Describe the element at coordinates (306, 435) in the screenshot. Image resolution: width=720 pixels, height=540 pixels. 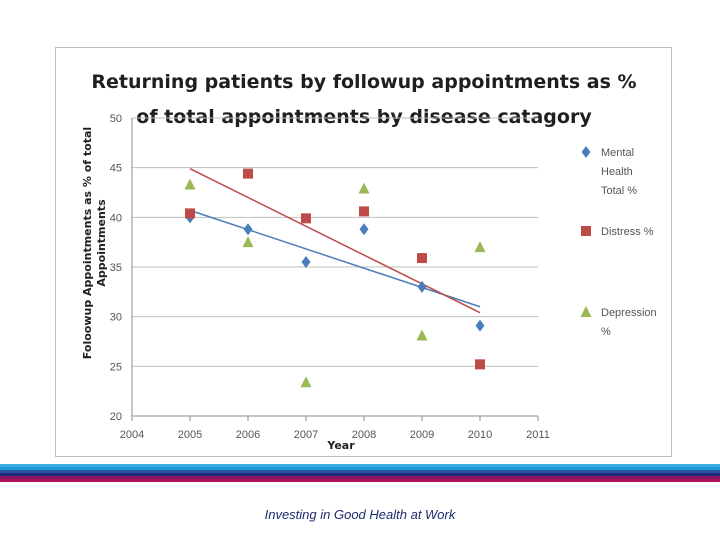
I see `x-tick-label: 2007` at that location.